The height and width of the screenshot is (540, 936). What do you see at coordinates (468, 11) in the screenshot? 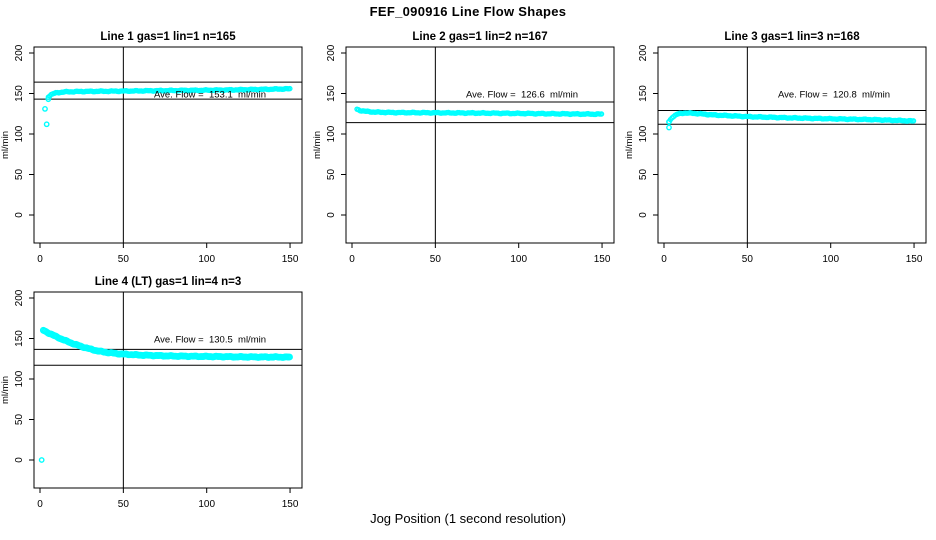
I see `page-title: FEF_090916 Line Flow Shapes` at bounding box center [468, 11].